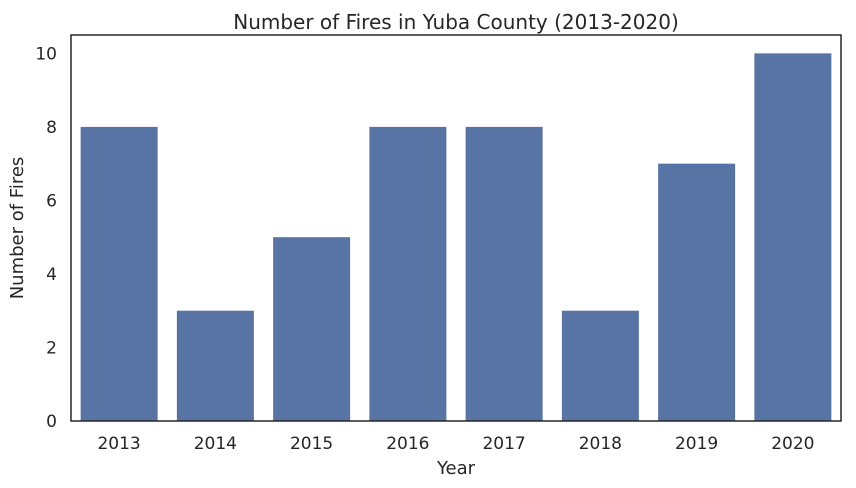  Describe the element at coordinates (407, 444) in the screenshot. I see `x-tick-label: 2016` at that location.